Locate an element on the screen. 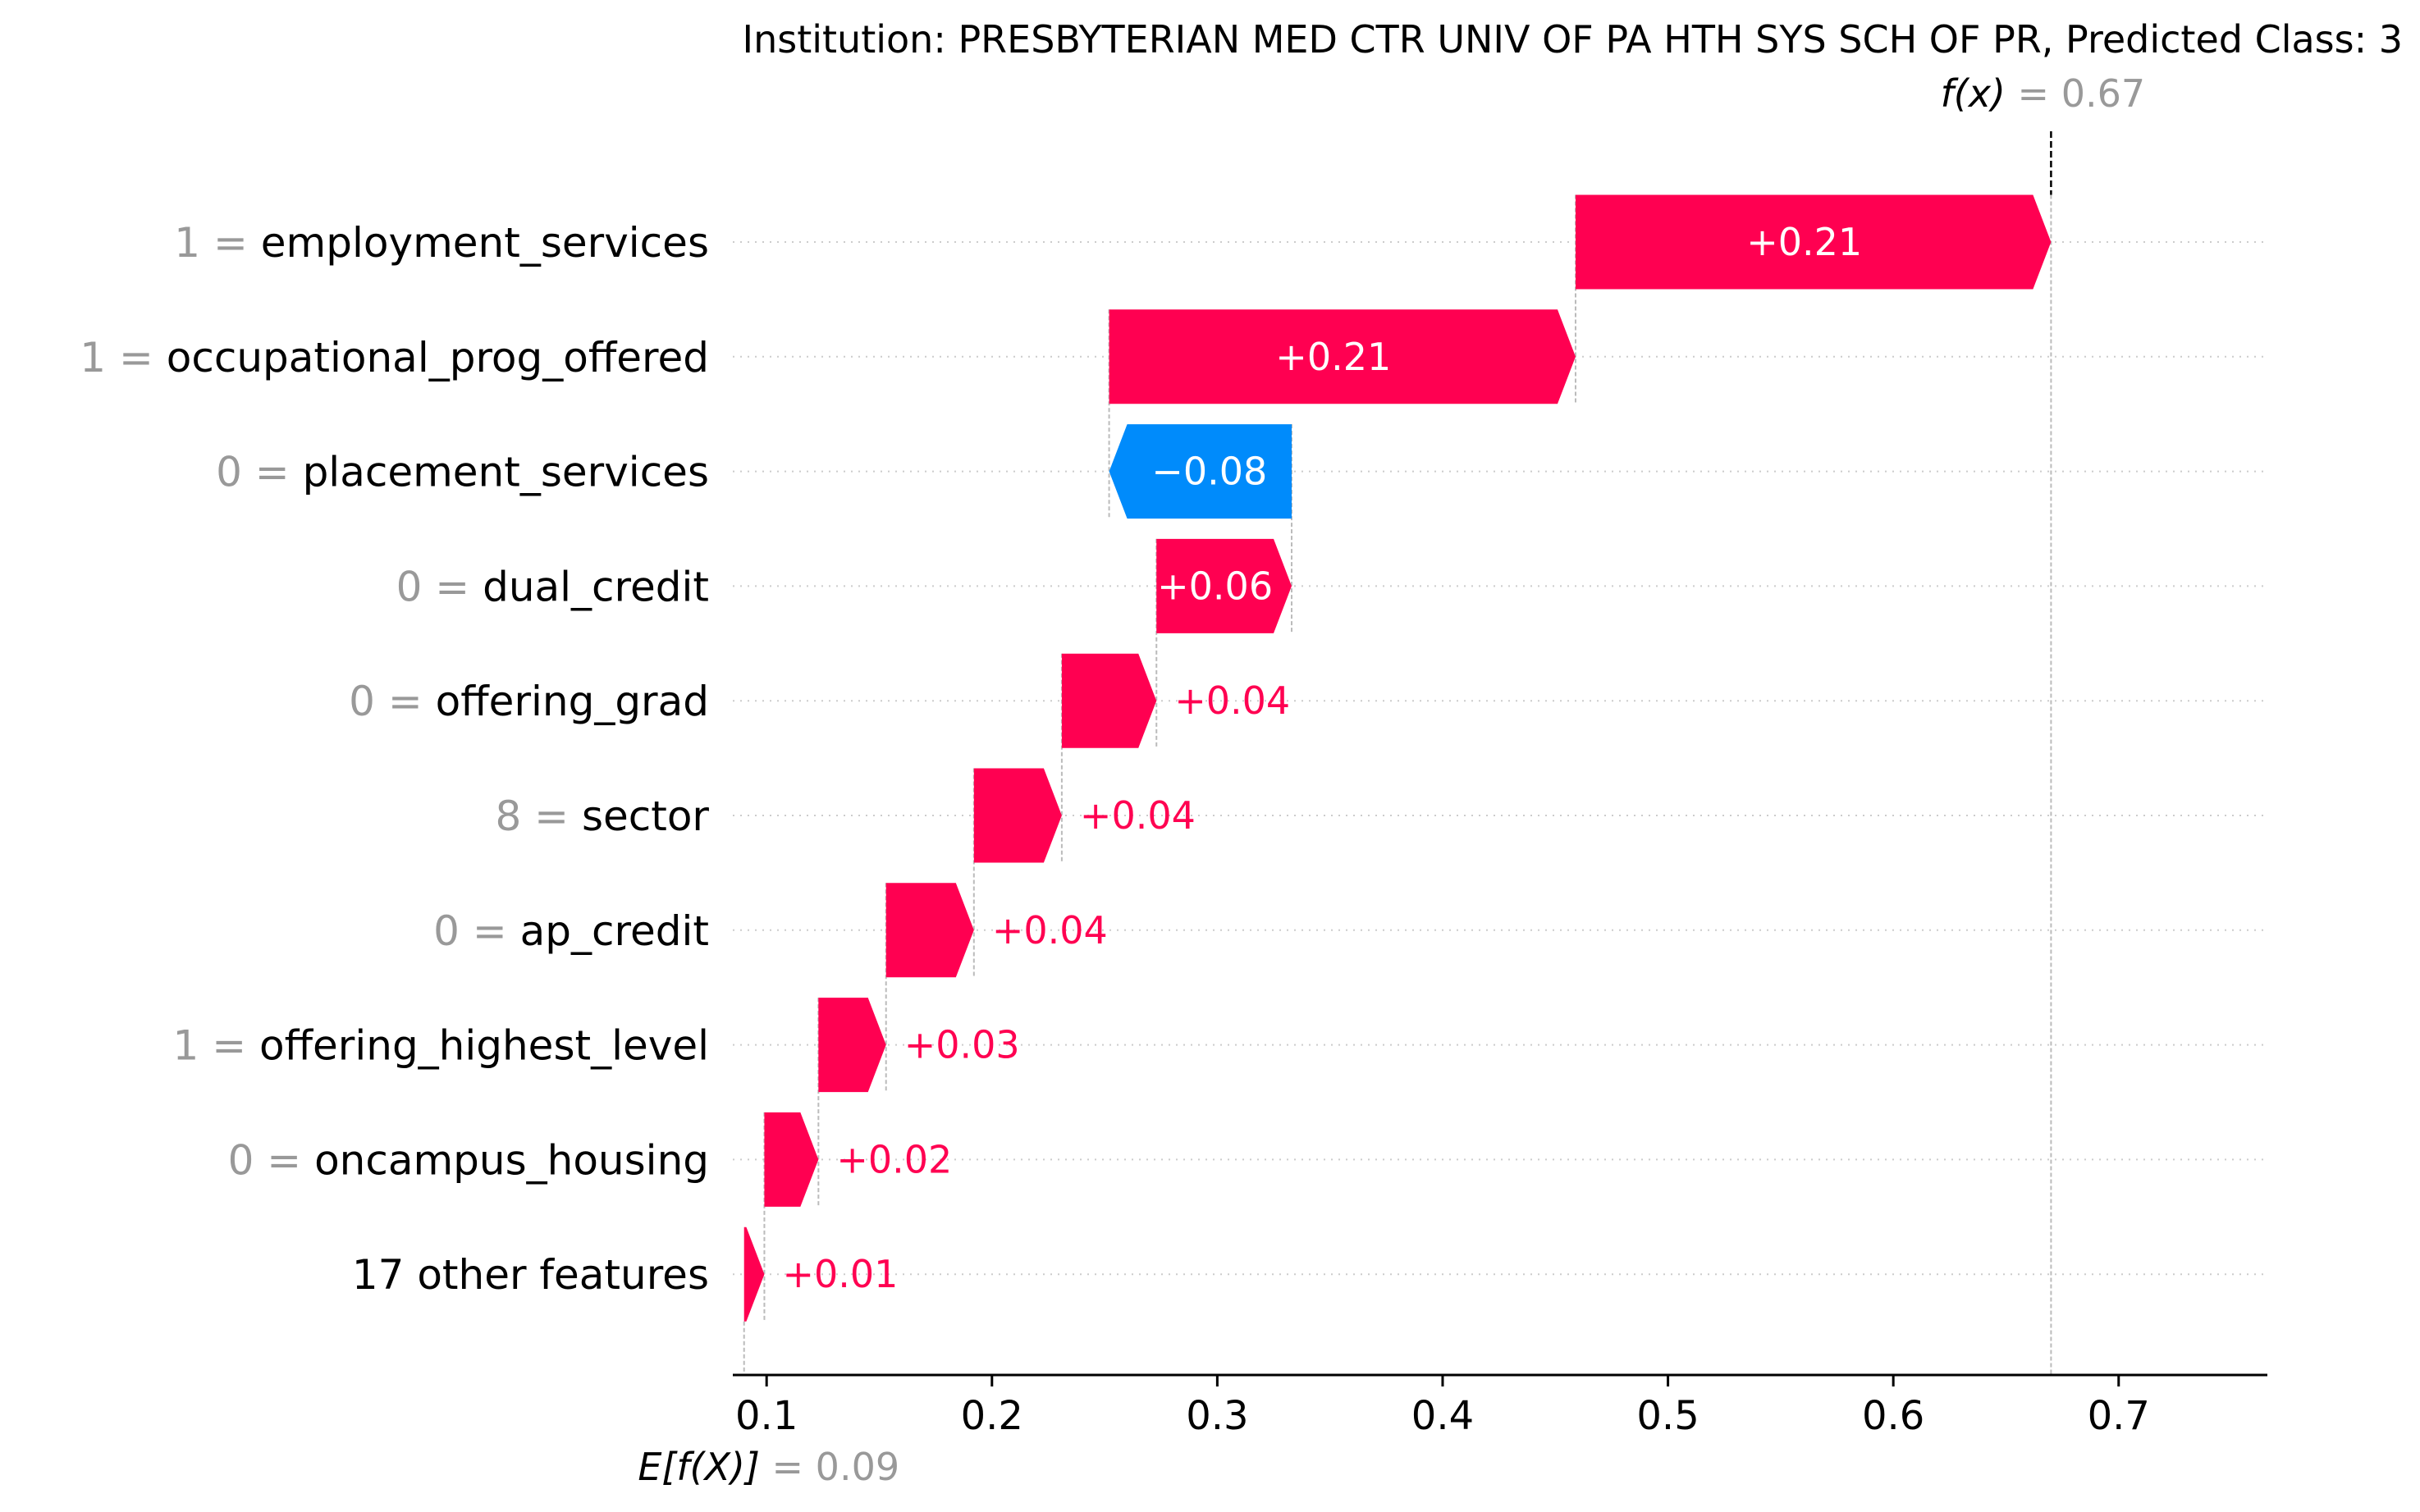  feature-name: offering_highest_level is located at coordinates (484, 1046).